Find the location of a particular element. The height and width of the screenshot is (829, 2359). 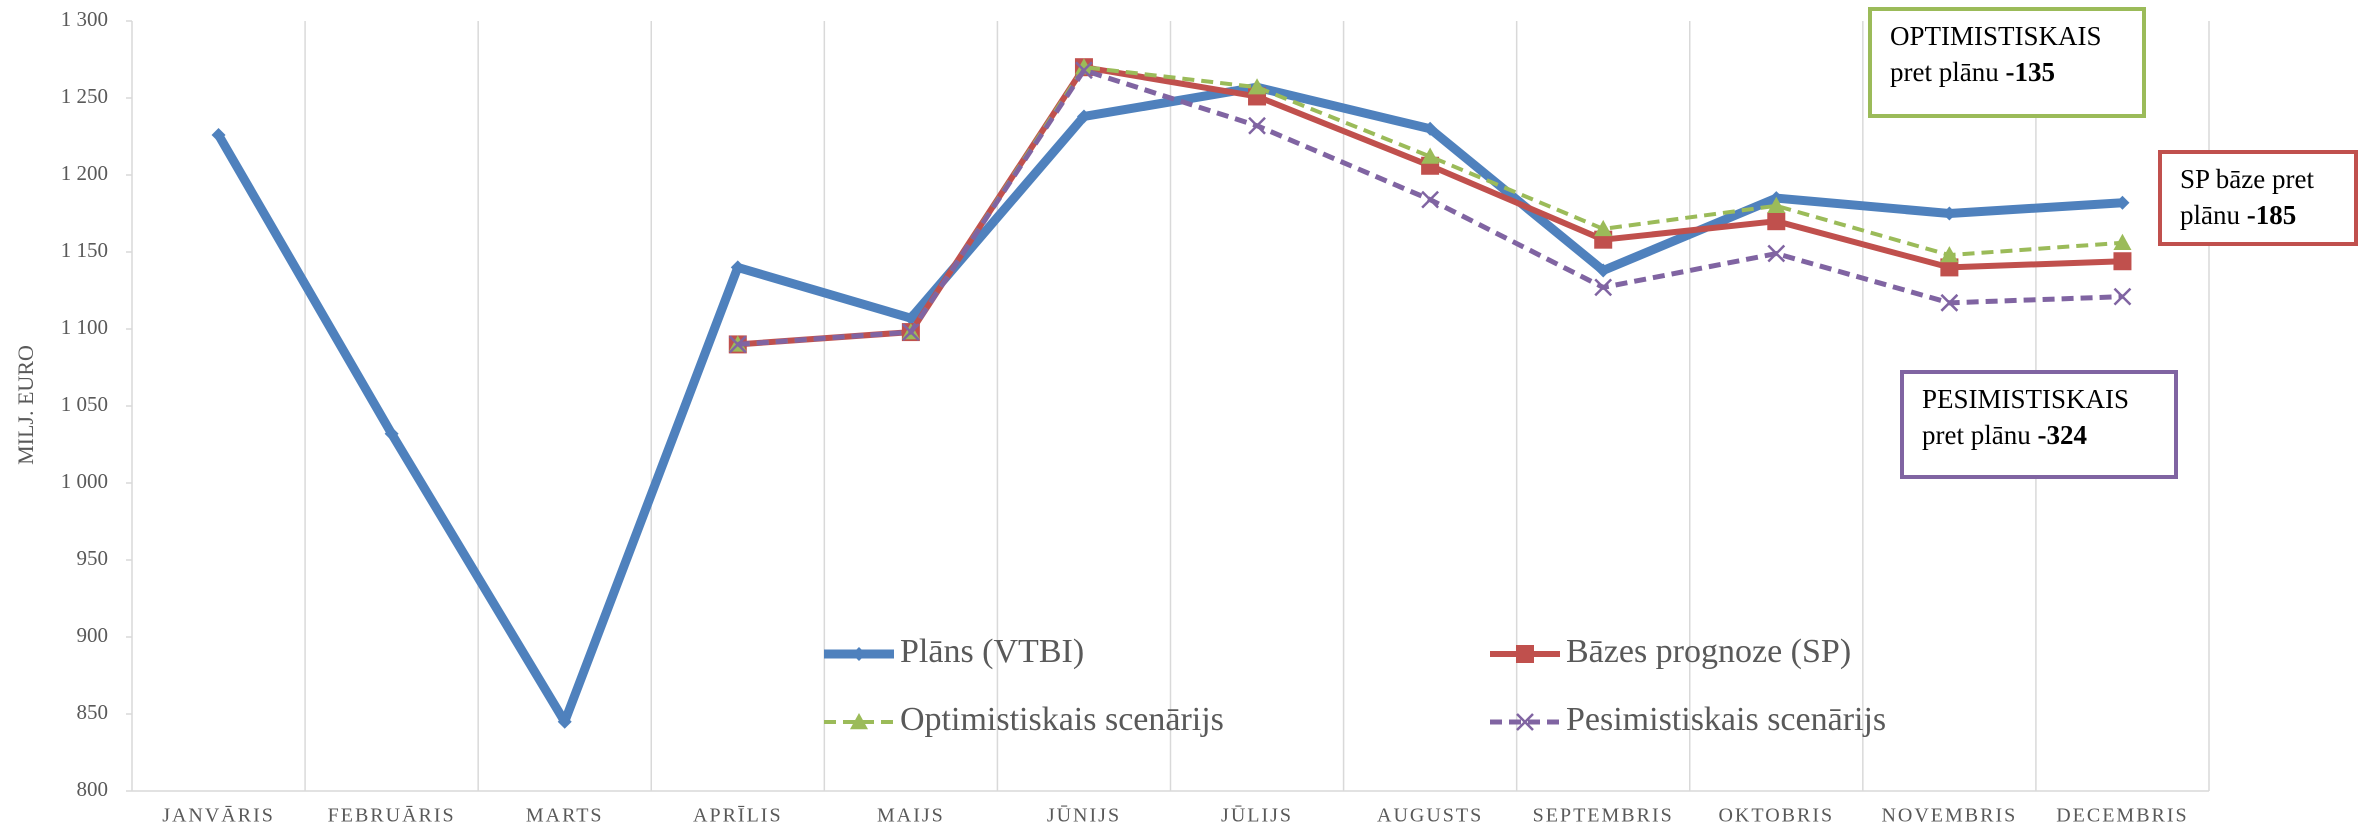

y-axis-label: MILJ. EURO is located at coordinates (25, 405).